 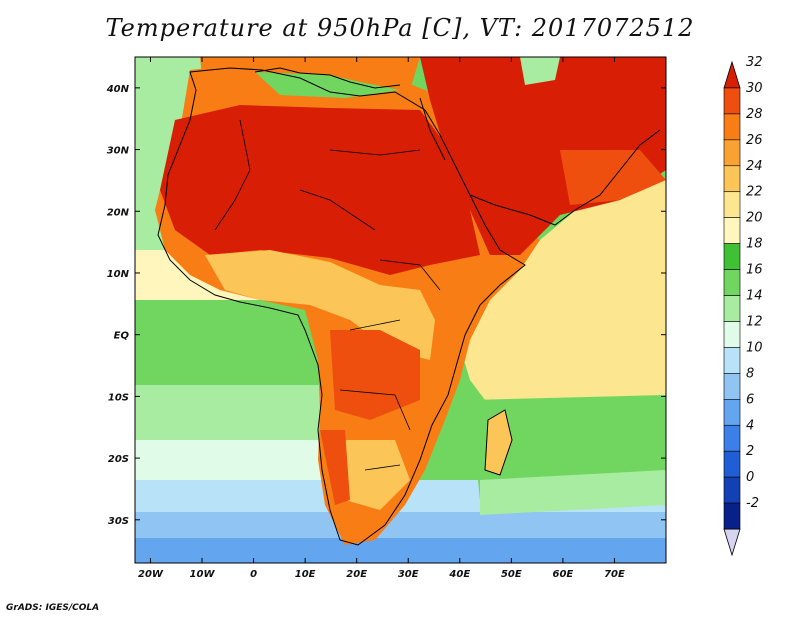 What do you see at coordinates (540, 71) in the screenshot?
I see `caspian-sea` at bounding box center [540, 71].